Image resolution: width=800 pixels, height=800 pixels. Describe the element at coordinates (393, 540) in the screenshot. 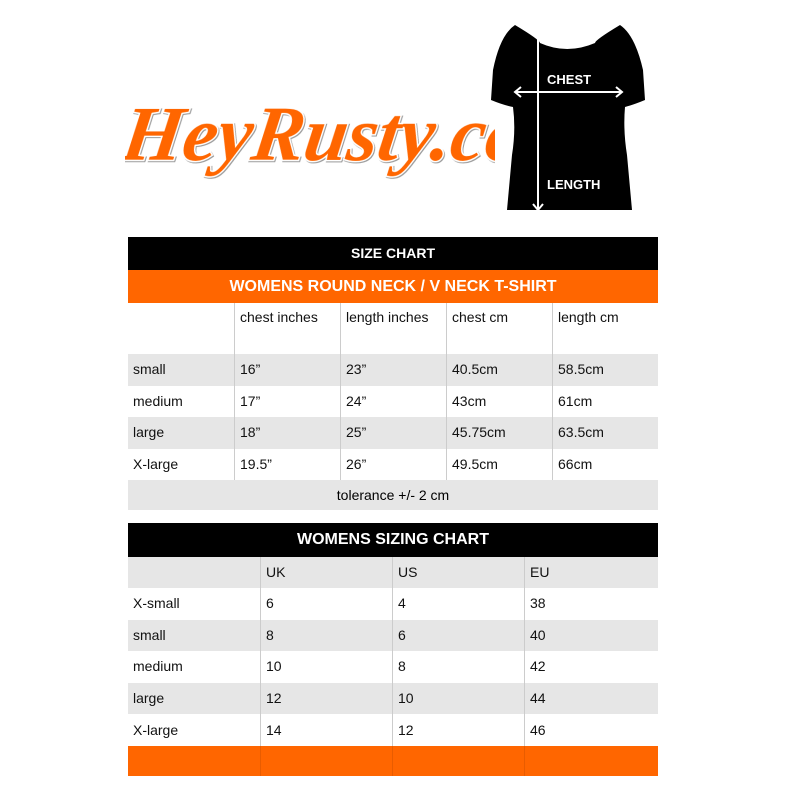

I see `sizing-chart-title: WOMENS SIZING CHART` at that location.